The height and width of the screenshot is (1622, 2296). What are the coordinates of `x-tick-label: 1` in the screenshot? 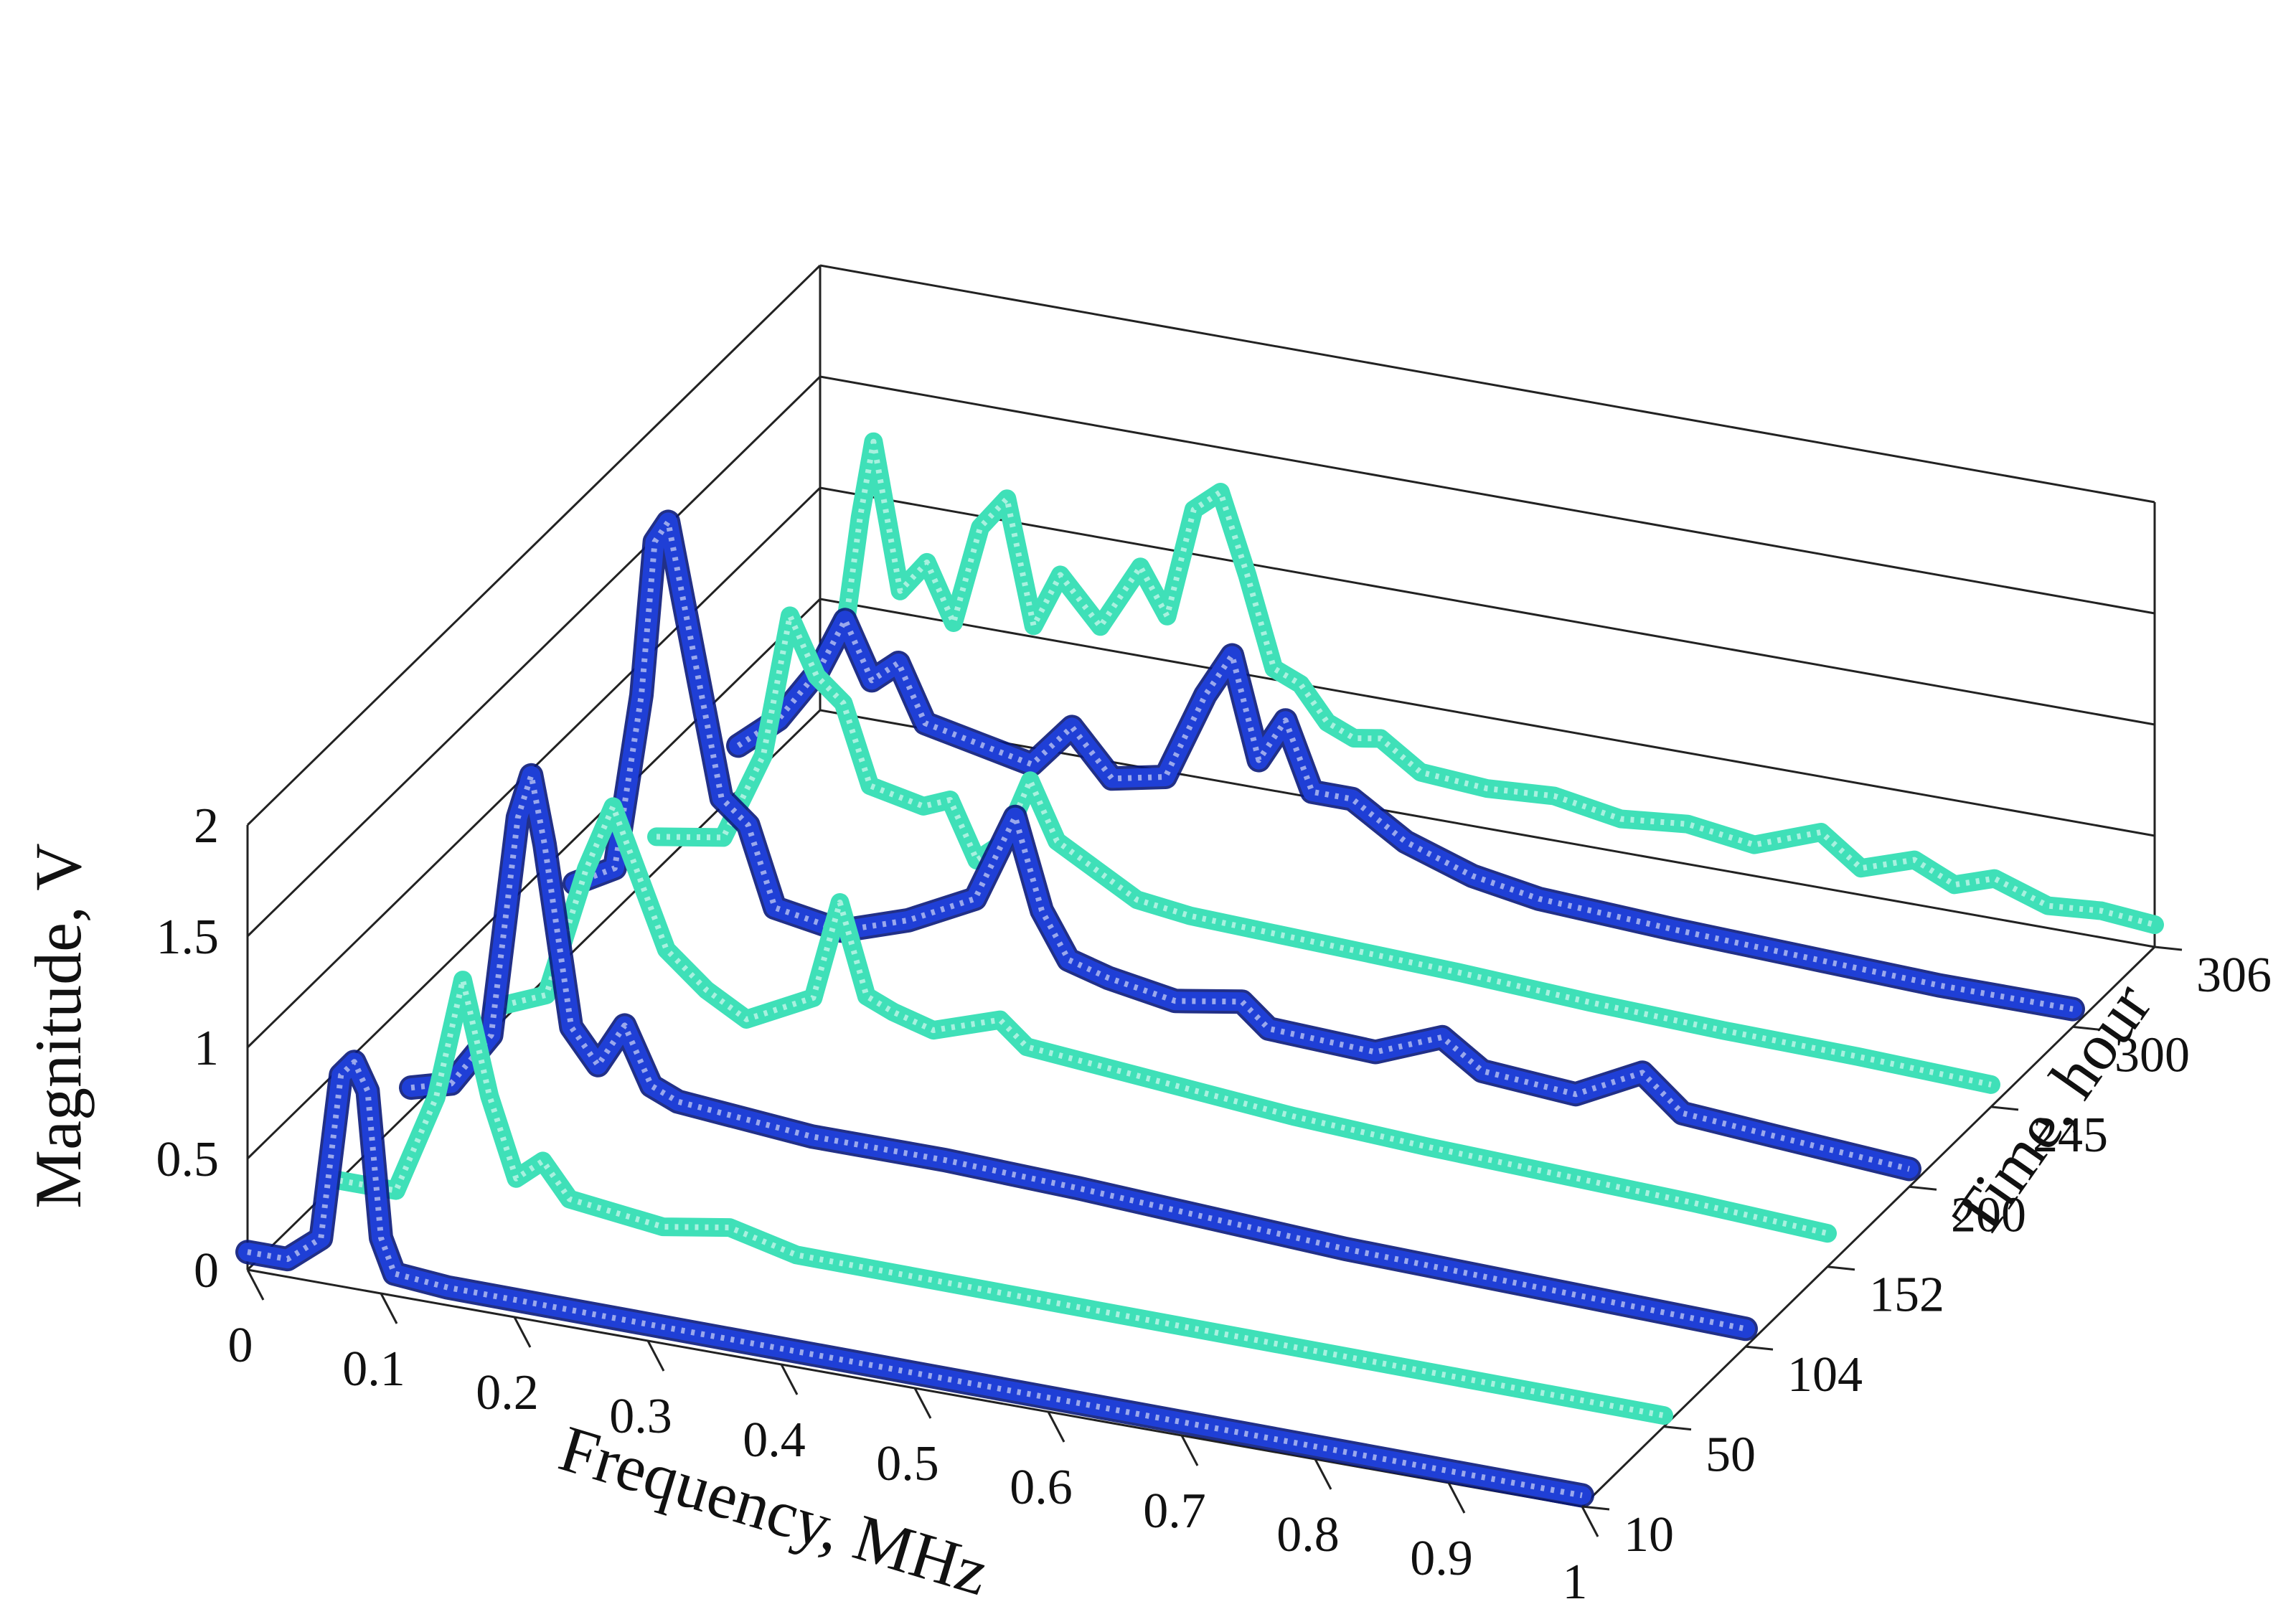 It's located at (1576, 1583).